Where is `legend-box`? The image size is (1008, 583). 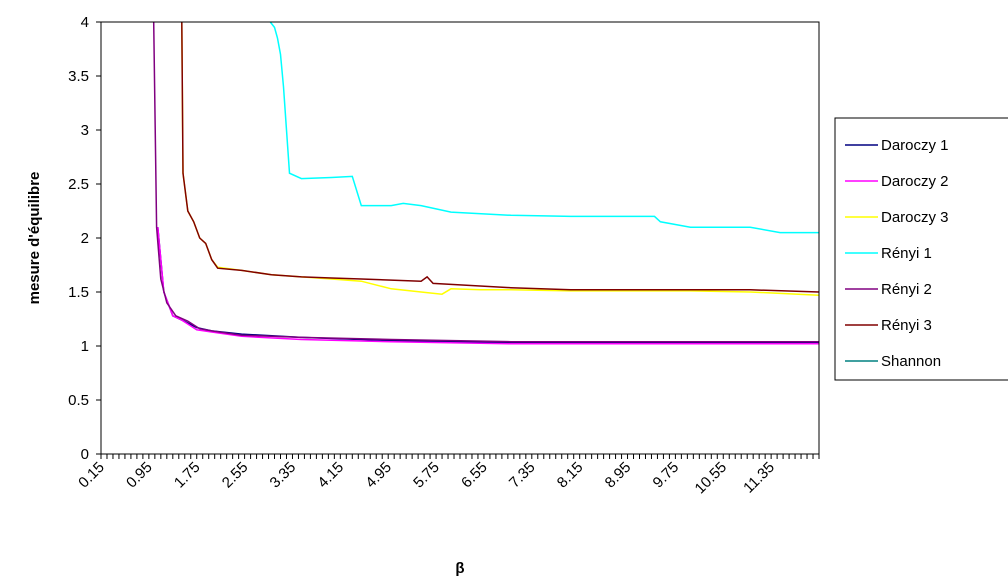 legend-box is located at coordinates (921, 249).